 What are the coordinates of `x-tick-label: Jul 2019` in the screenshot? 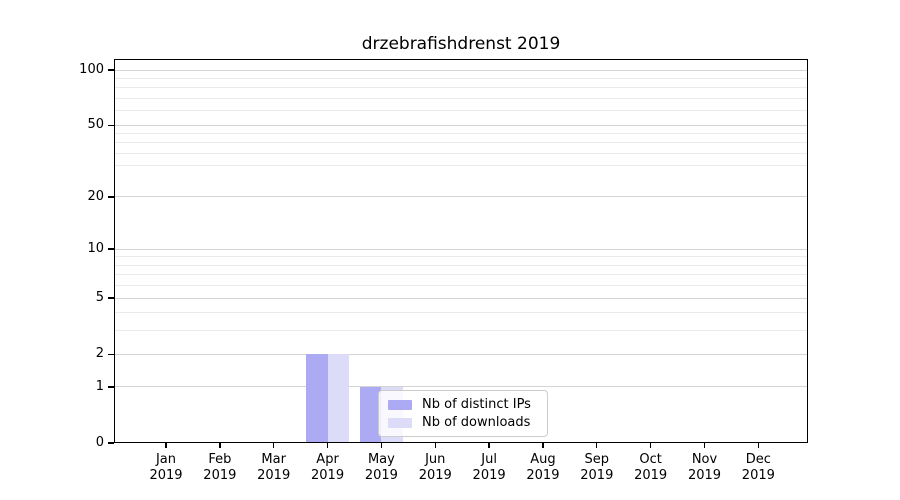 It's located at (489, 468).